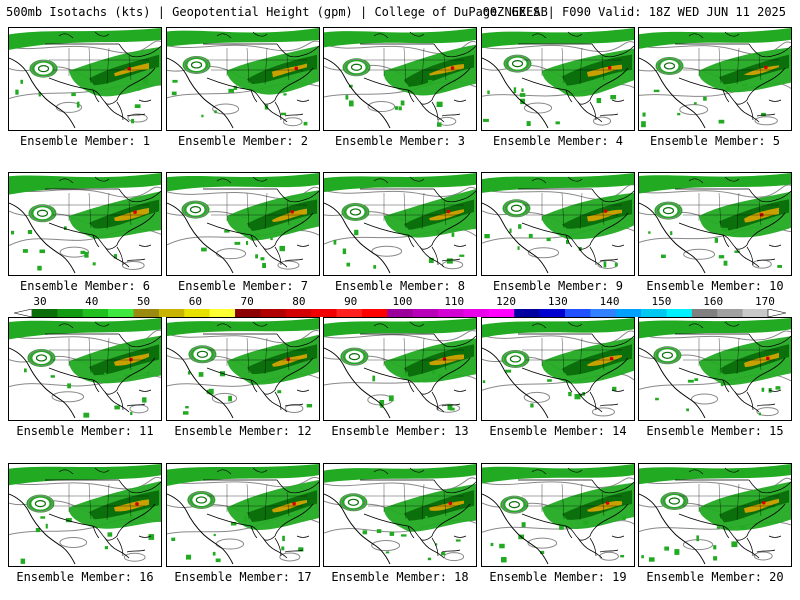  Describe the element at coordinates (558, 286) in the screenshot. I see `ensemble-member-caption: Ensemble Member: 9` at that location.